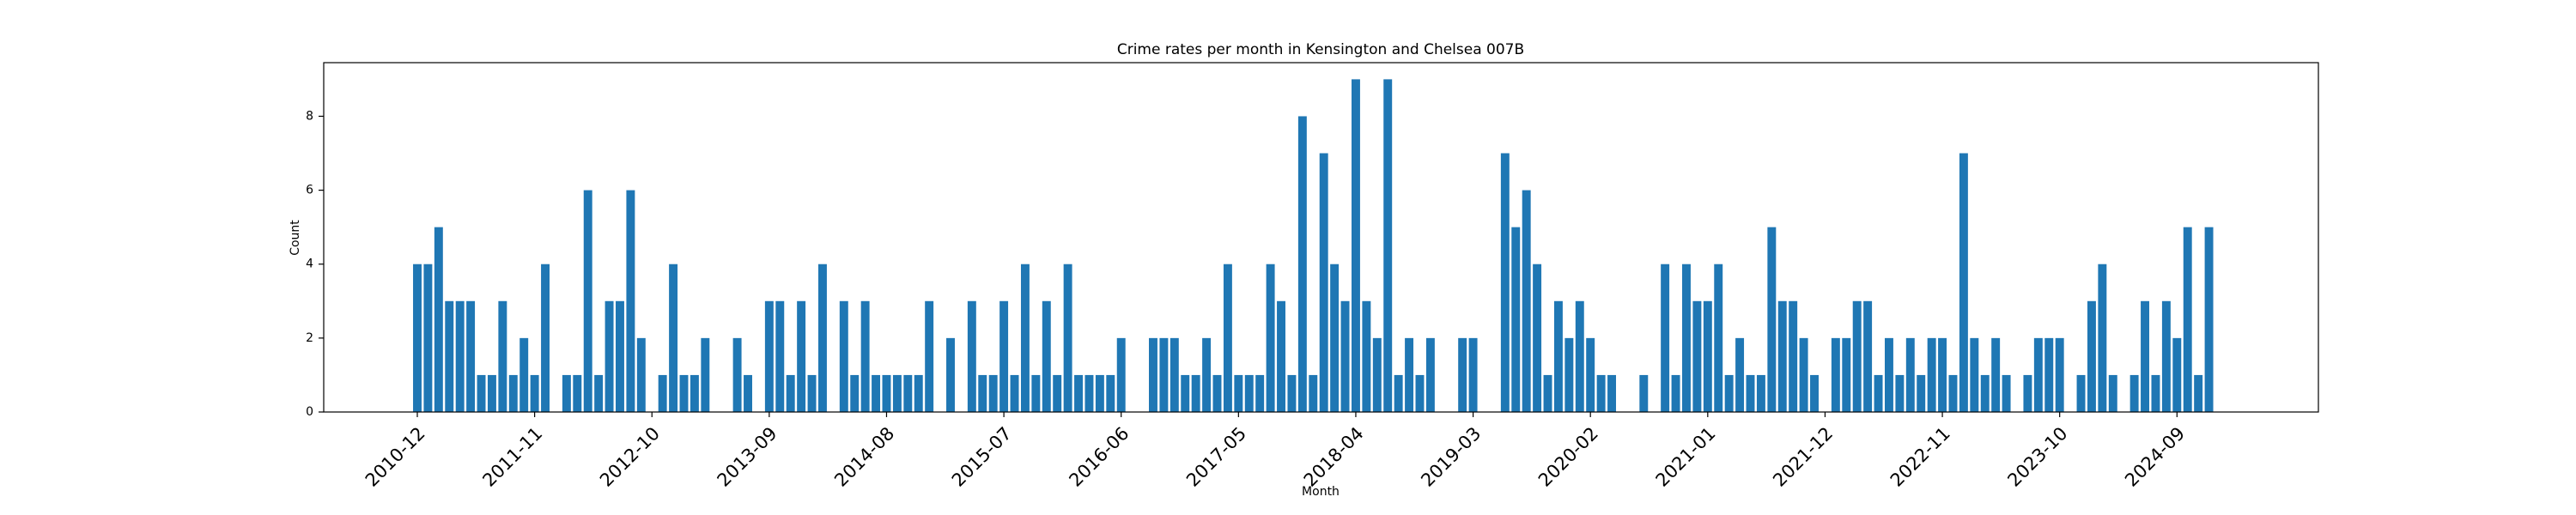  Describe the element at coordinates (1803, 457) in the screenshot. I see `x-tick-label: 2021-12` at that location.